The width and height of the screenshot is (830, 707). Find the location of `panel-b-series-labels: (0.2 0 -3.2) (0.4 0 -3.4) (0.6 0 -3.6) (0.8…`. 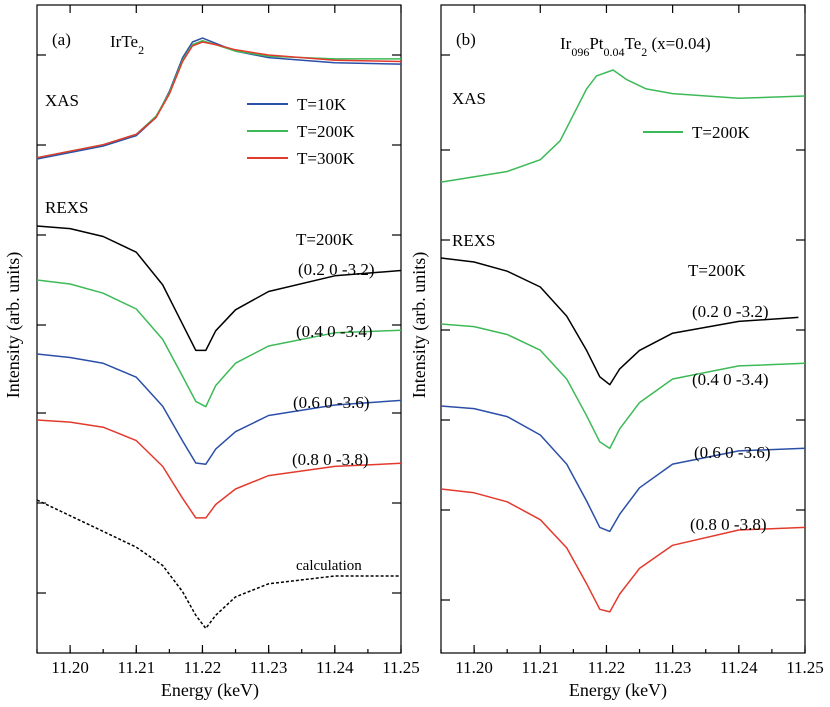

panel-b-series-labels: (0.2 0 -3.2) (0.4 0 -3.4) (0.6 0 -3.6) (0.8… is located at coordinates (730, 418).